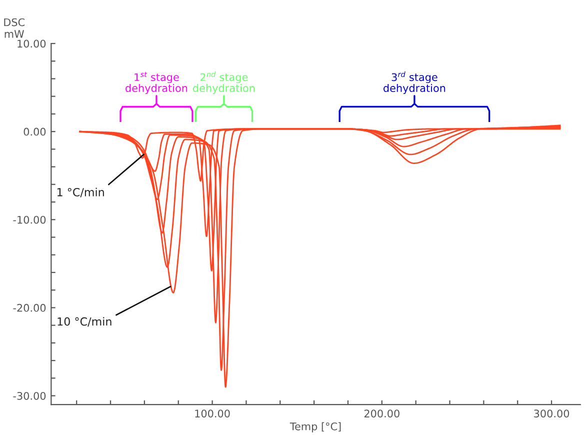 Image resolution: width=588 pixels, height=435 pixels. What do you see at coordinates (415, 82) in the screenshot?
I see `annotation: 3$^{rd}$ stage dehydration` at bounding box center [415, 82].